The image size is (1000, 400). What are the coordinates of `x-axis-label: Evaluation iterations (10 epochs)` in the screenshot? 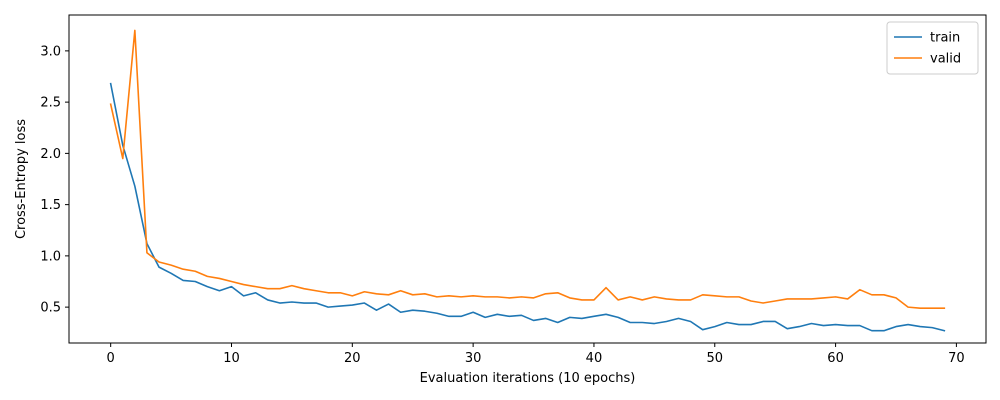 It's located at (528, 378).